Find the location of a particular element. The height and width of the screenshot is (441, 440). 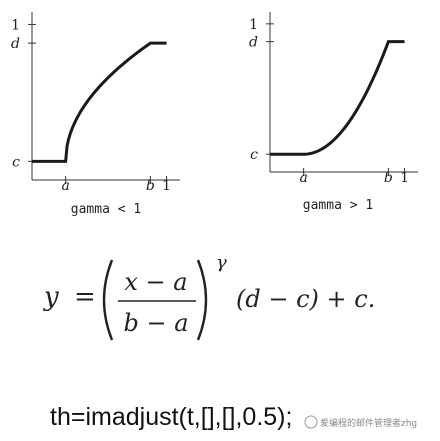

fraction-numerator: x − a is located at coordinates (155, 282).